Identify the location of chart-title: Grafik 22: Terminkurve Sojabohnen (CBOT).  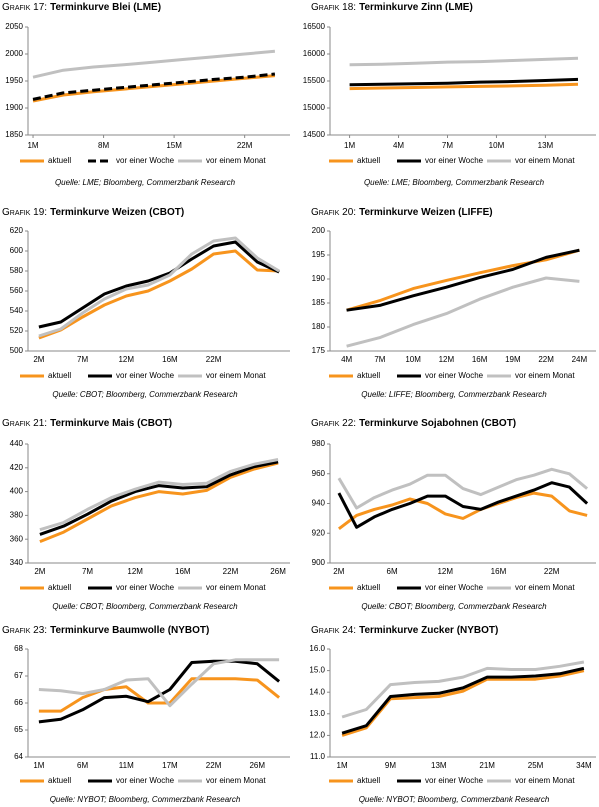
(413, 423).